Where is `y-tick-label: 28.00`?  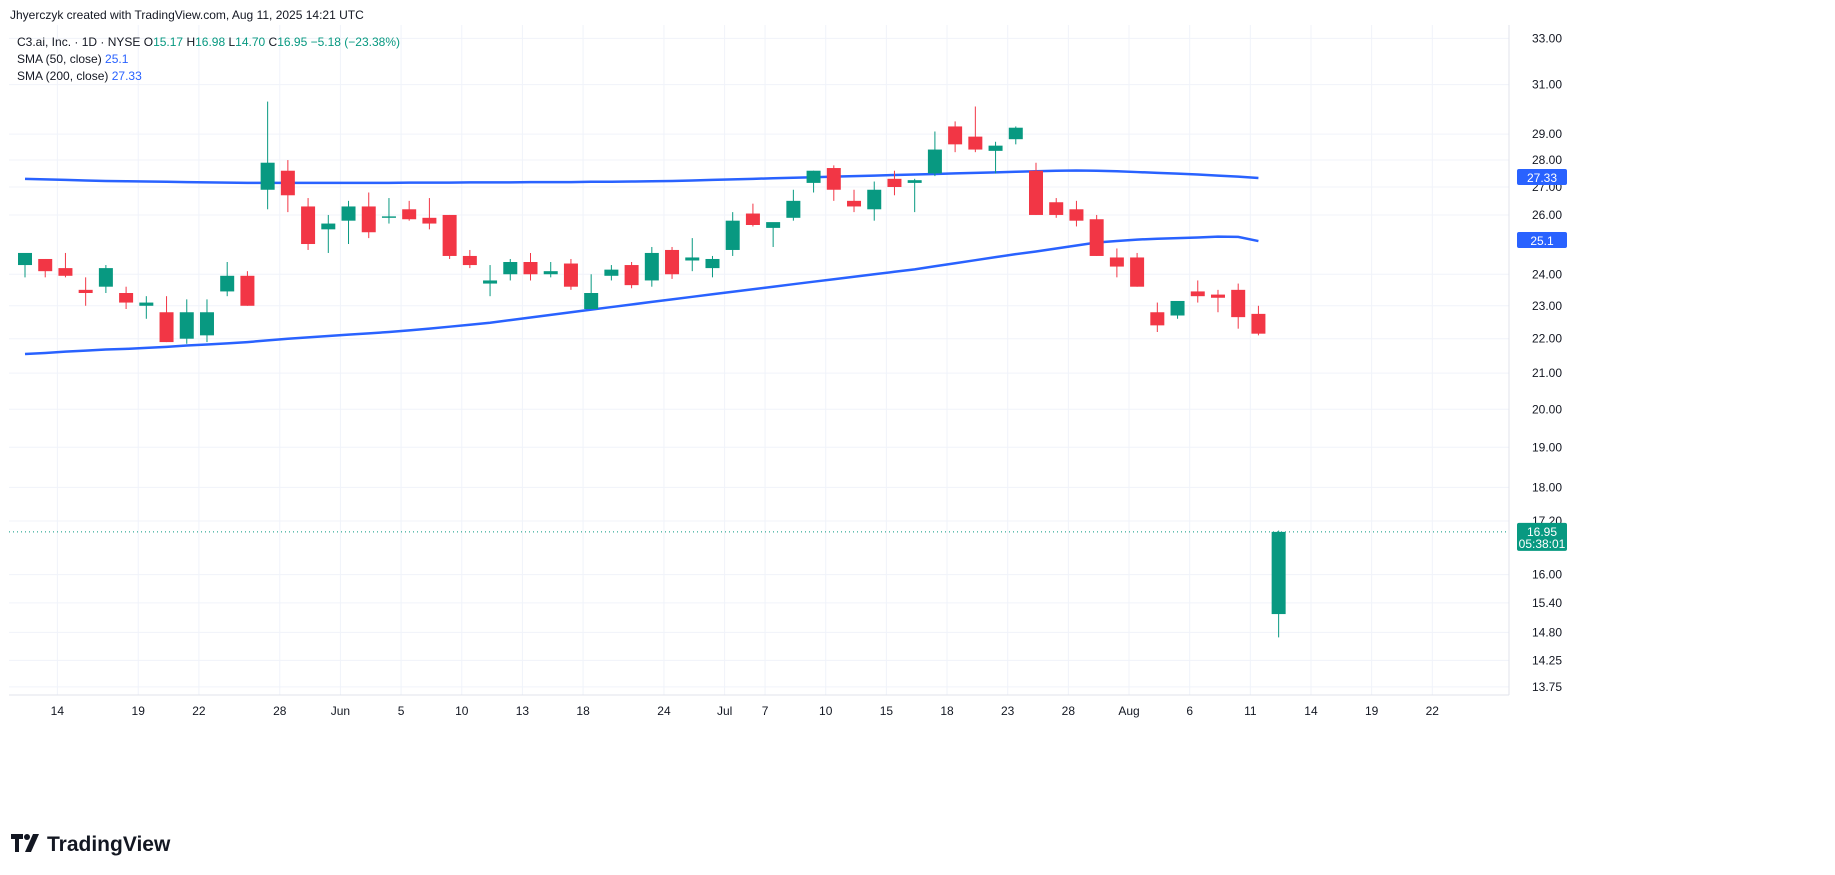 y-tick-label: 28.00 is located at coordinates (1547, 160).